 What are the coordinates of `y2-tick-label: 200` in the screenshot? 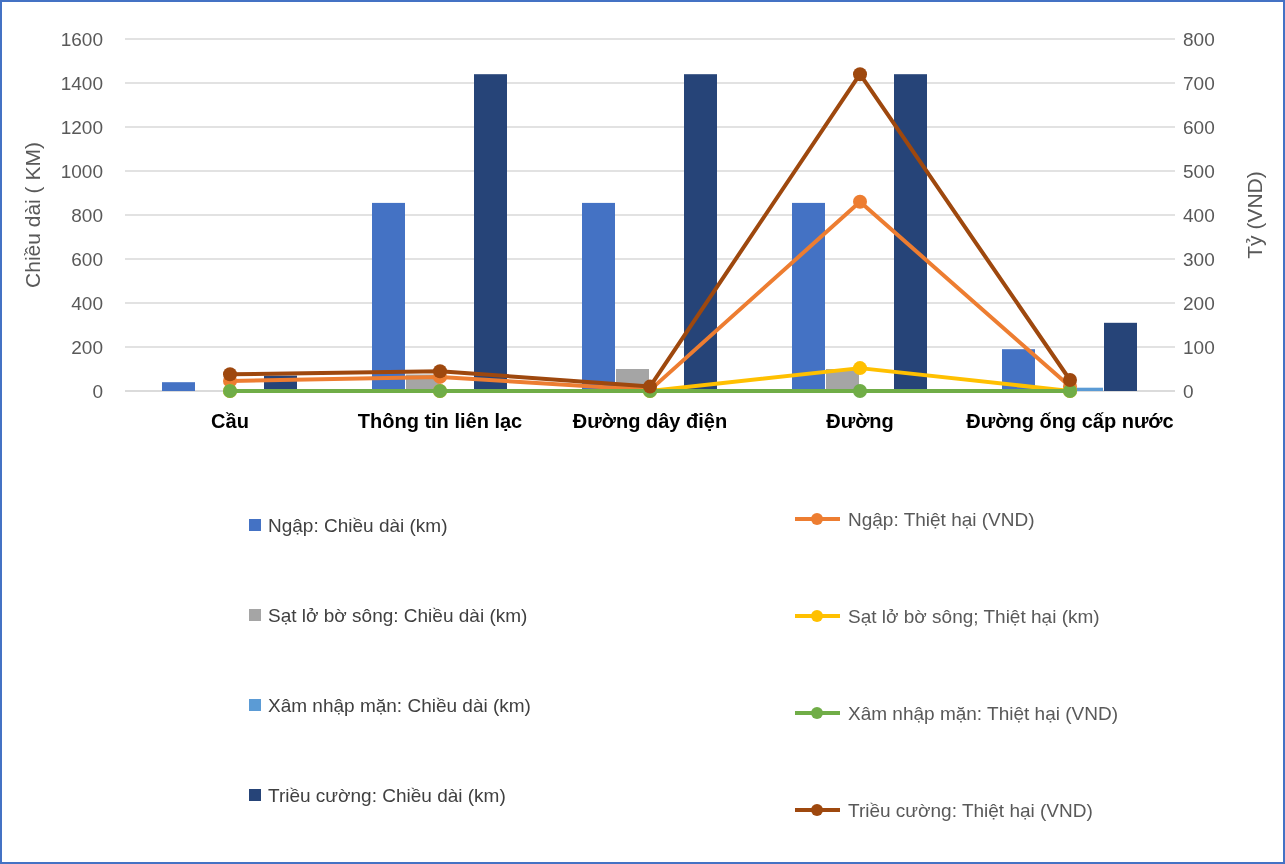 It's located at (1199, 303).